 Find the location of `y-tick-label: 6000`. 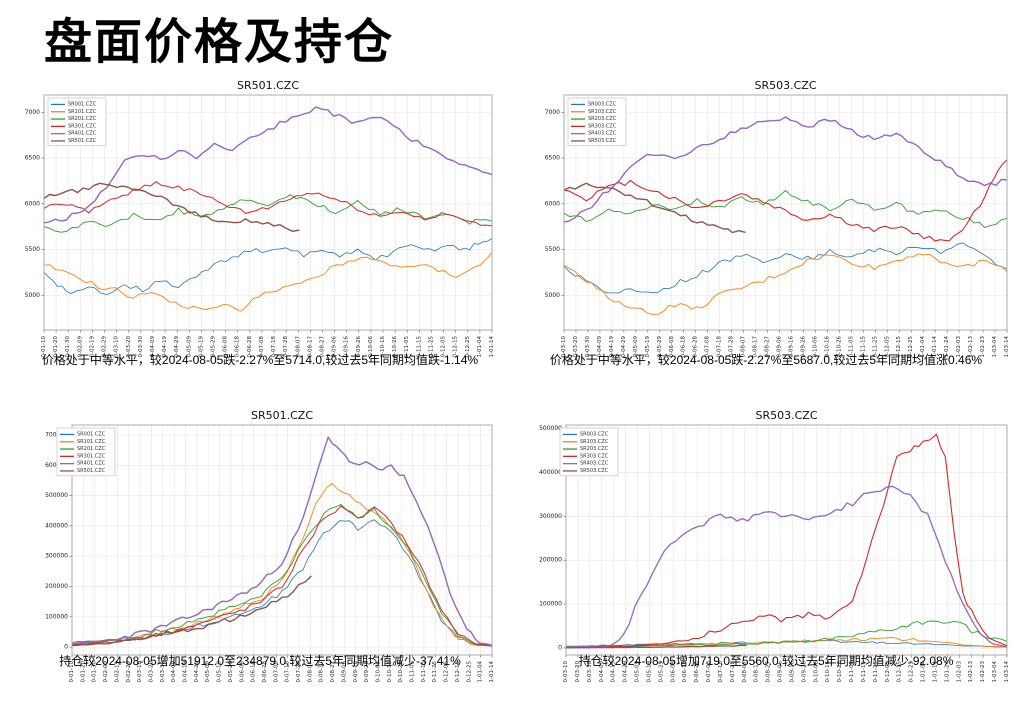

y-tick-label: 6000 is located at coordinates (32, 203).